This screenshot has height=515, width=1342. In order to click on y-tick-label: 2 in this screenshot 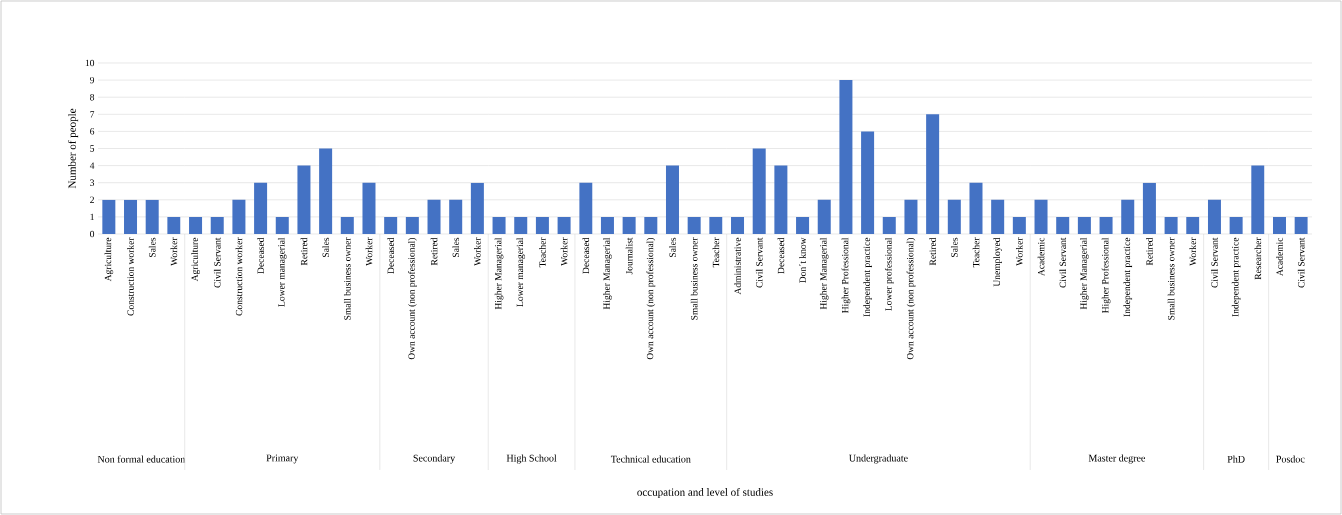, I will do `click(92, 199)`.